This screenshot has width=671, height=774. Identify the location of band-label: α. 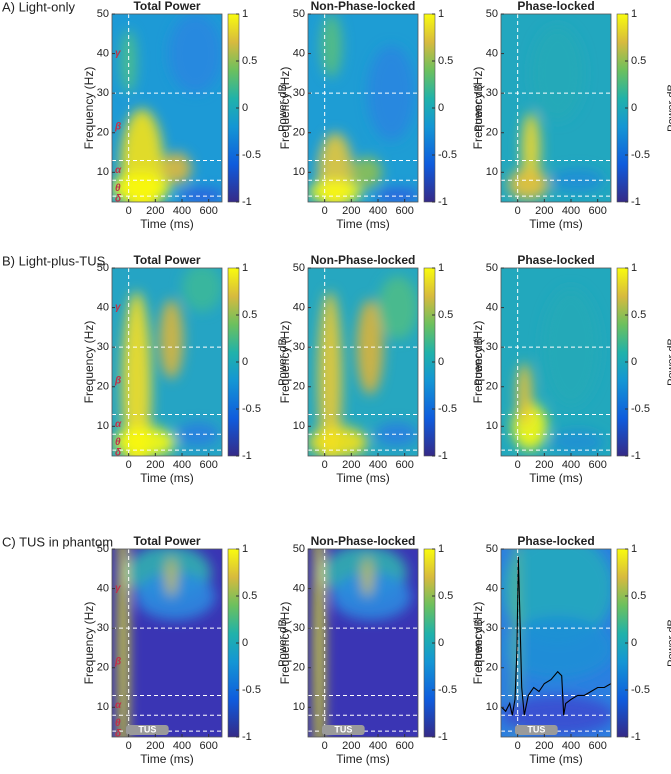
(118, 705).